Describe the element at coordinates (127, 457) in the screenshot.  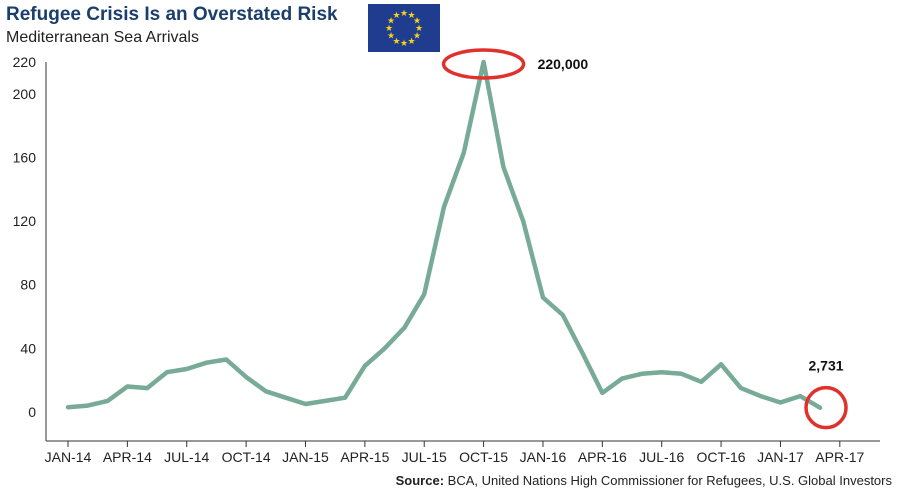
I see `x-tick-label: APR-14` at that location.